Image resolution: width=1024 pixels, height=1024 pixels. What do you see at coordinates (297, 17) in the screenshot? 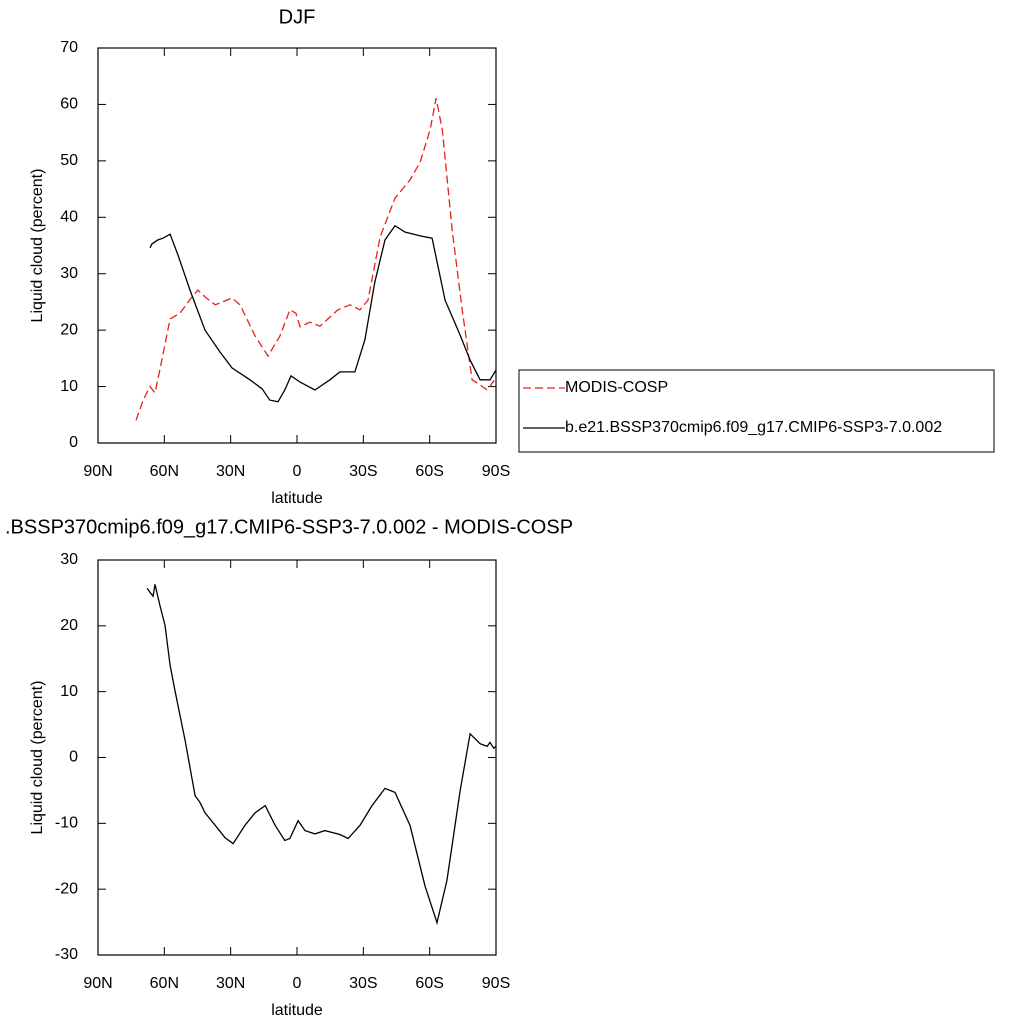
I see `chart-title: DJF` at bounding box center [297, 17].